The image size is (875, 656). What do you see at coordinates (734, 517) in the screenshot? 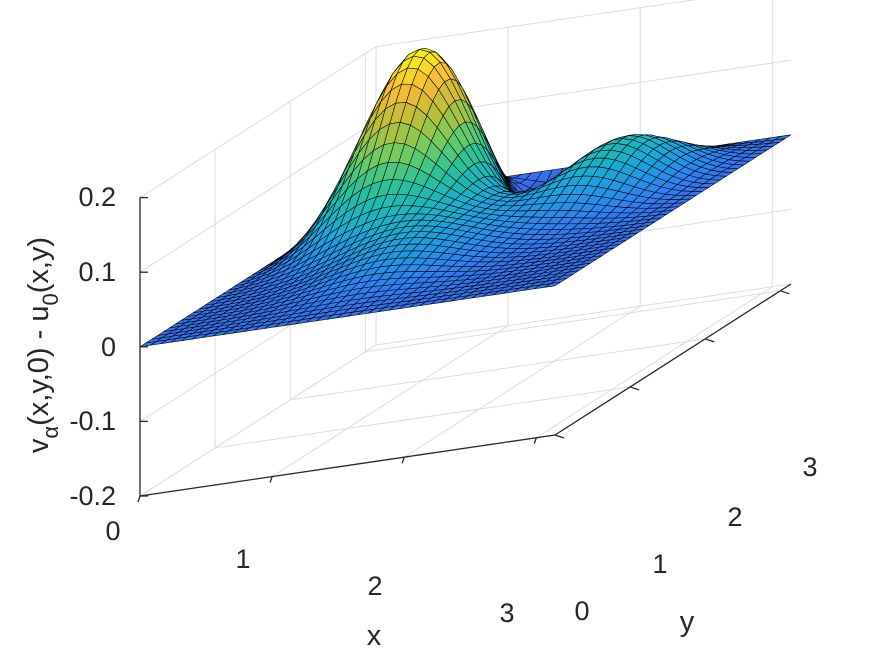
I see `y-tick-label: 2` at bounding box center [734, 517].